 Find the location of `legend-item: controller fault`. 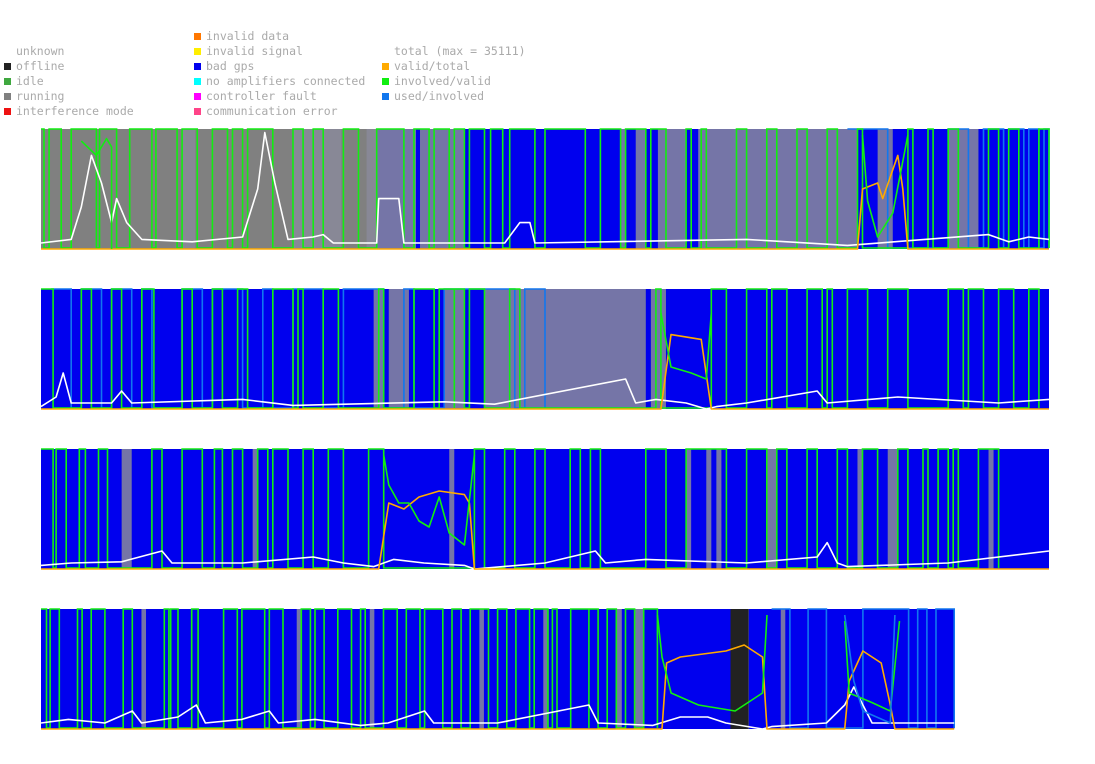

legend-item: controller fault is located at coordinates (255, 96).